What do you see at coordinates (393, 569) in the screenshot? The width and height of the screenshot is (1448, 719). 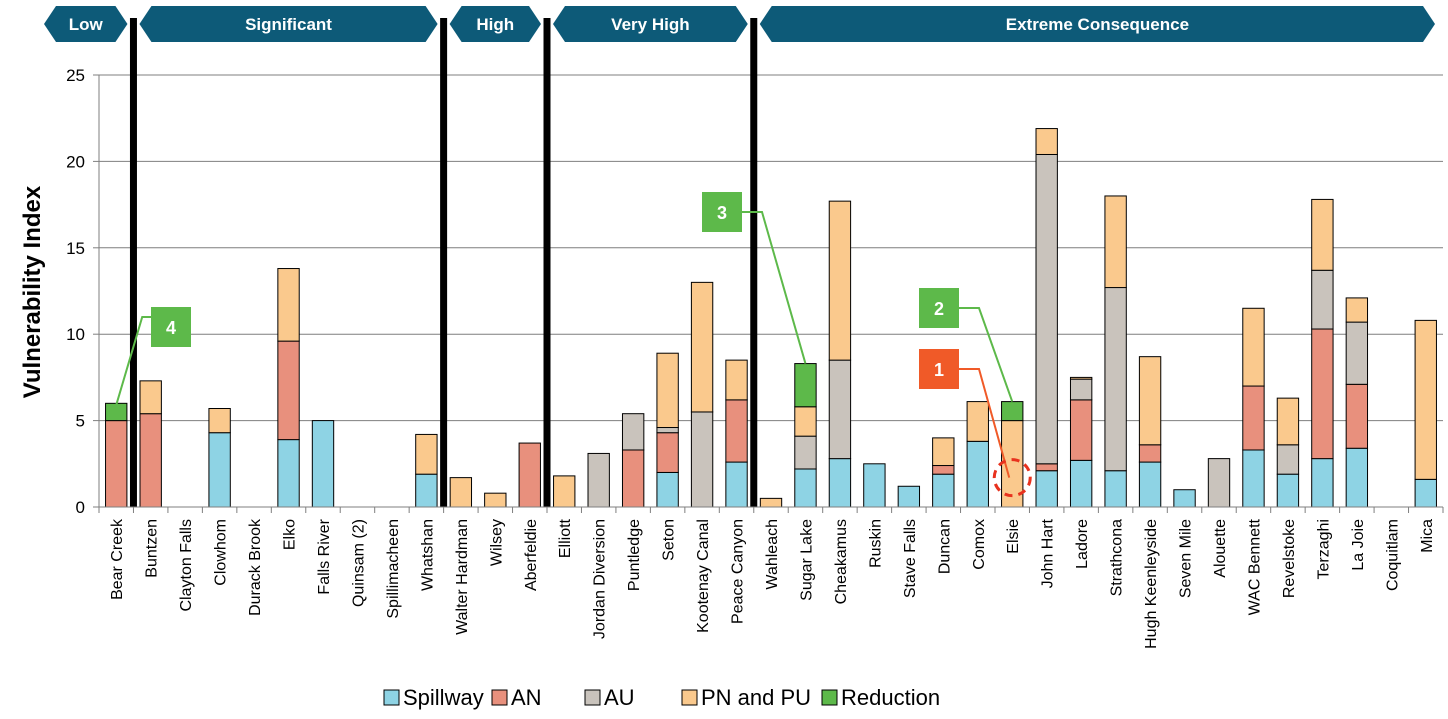 I see `category-label: Spillimacheen` at bounding box center [393, 569].